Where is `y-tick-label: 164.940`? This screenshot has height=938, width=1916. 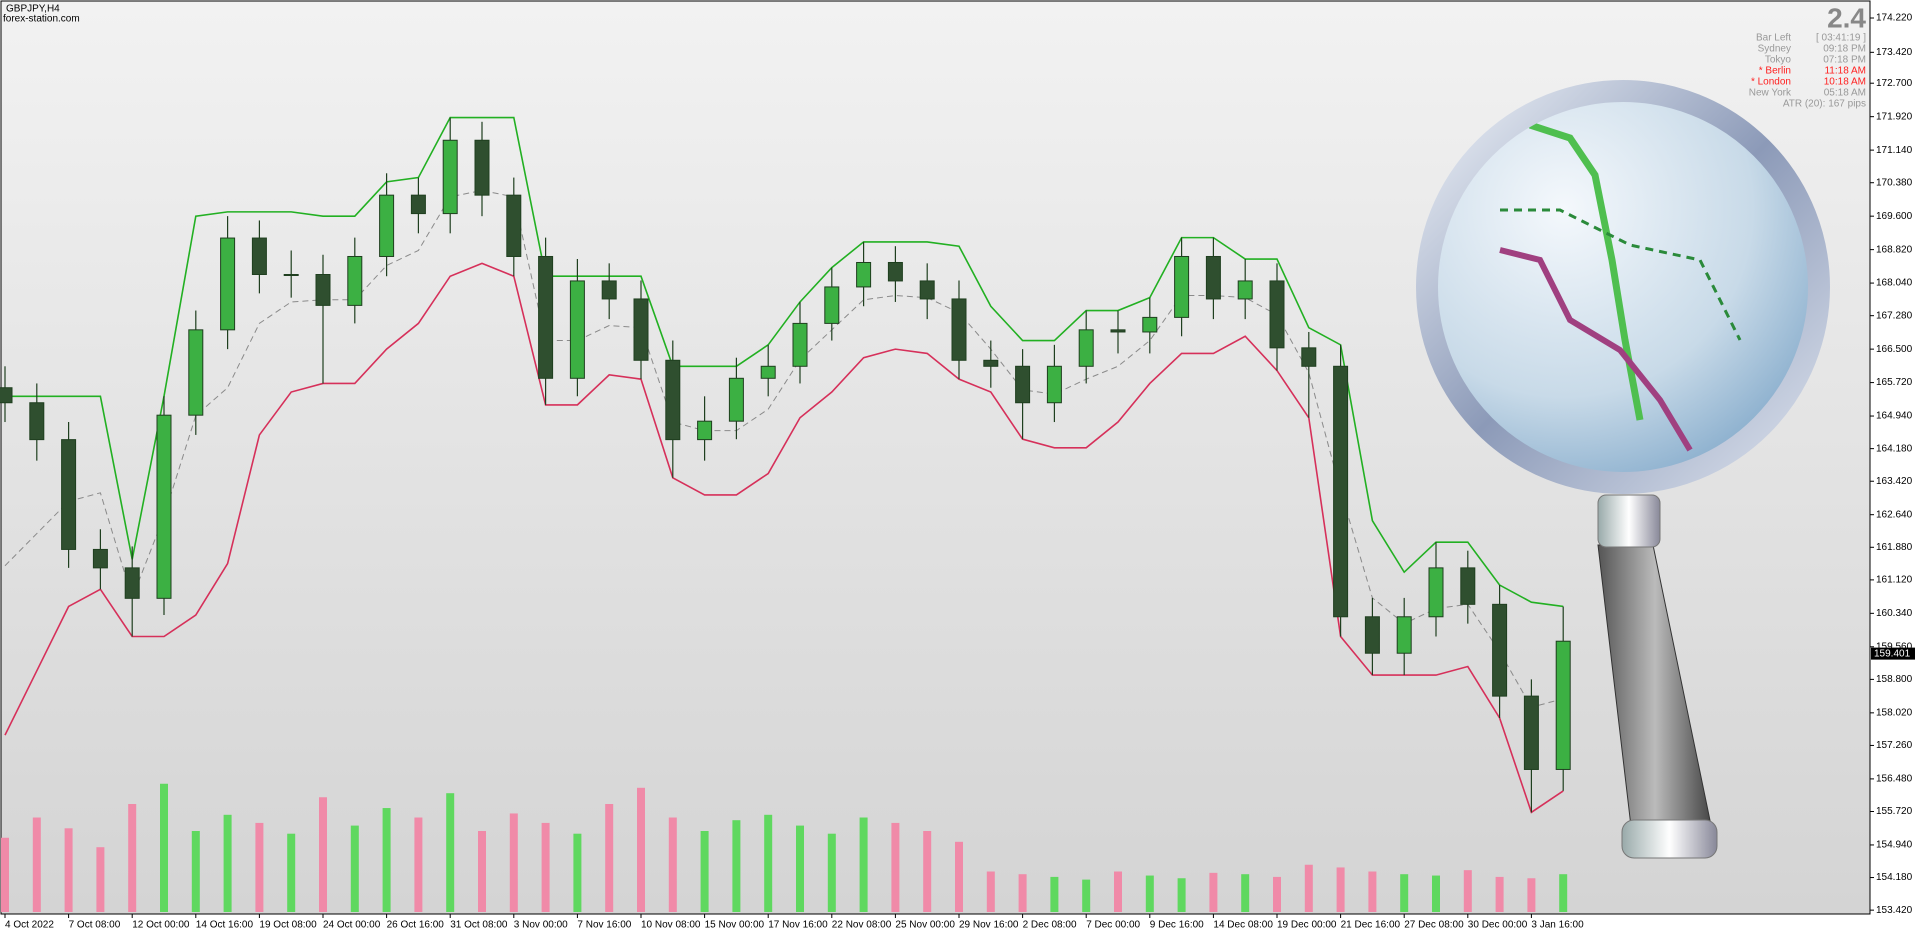 y-tick-label: 164.940 is located at coordinates (1894, 416).